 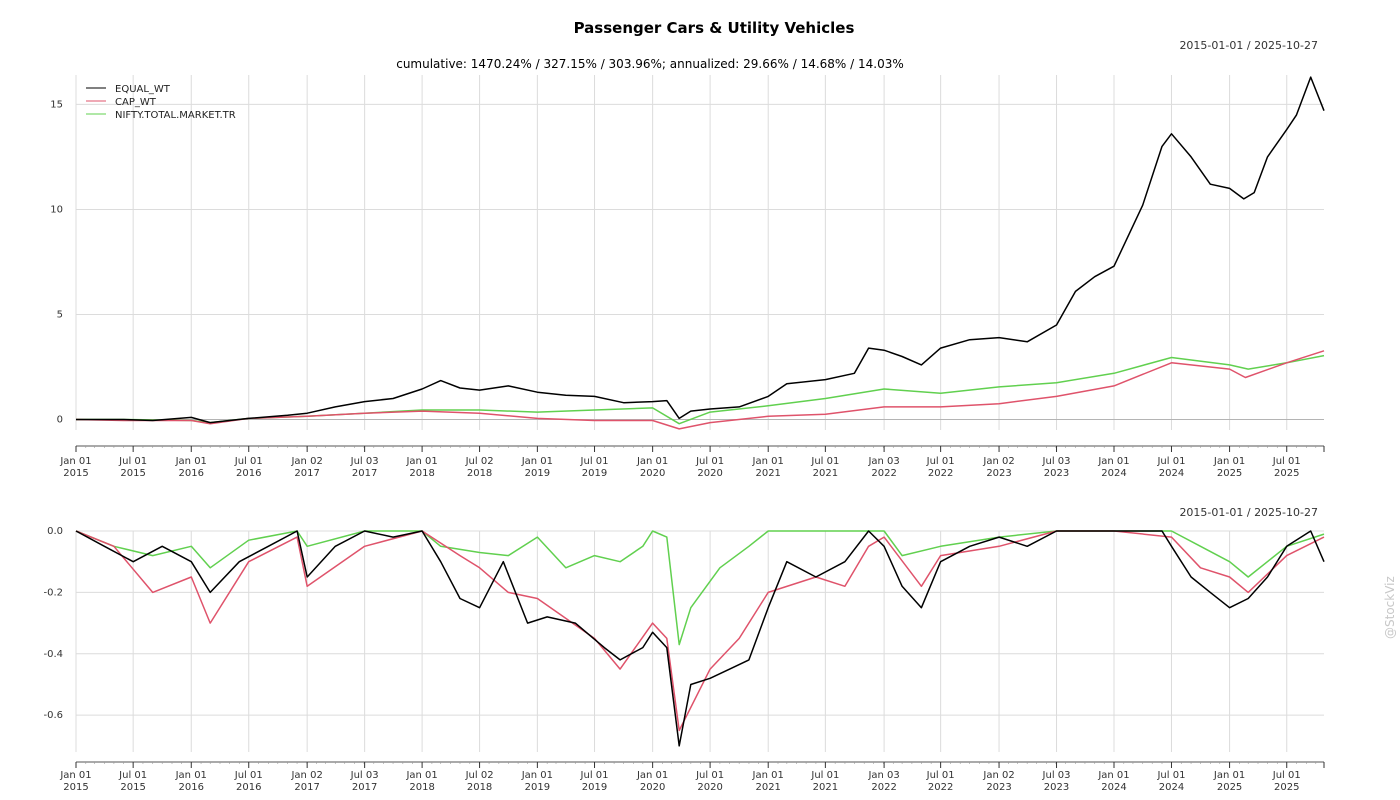 What do you see at coordinates (175, 115) in the screenshot?
I see `legend-label: NIFTY.TOTAL.MARKET.TR` at bounding box center [175, 115].